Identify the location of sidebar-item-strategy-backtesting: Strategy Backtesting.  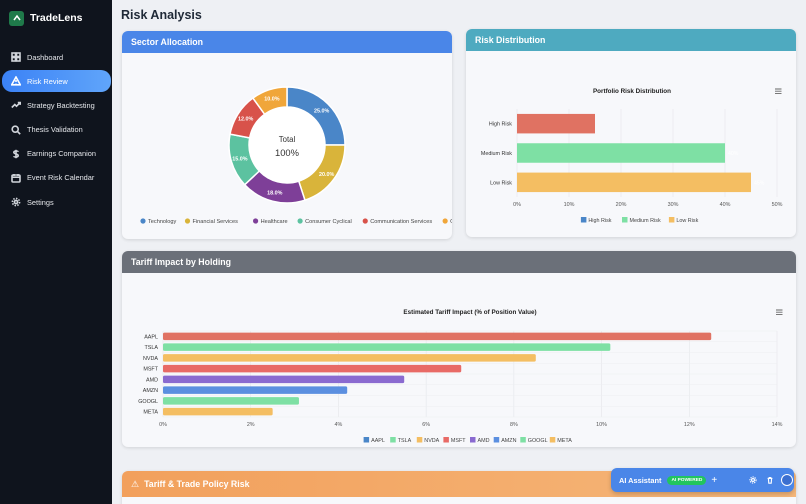
(56, 105).